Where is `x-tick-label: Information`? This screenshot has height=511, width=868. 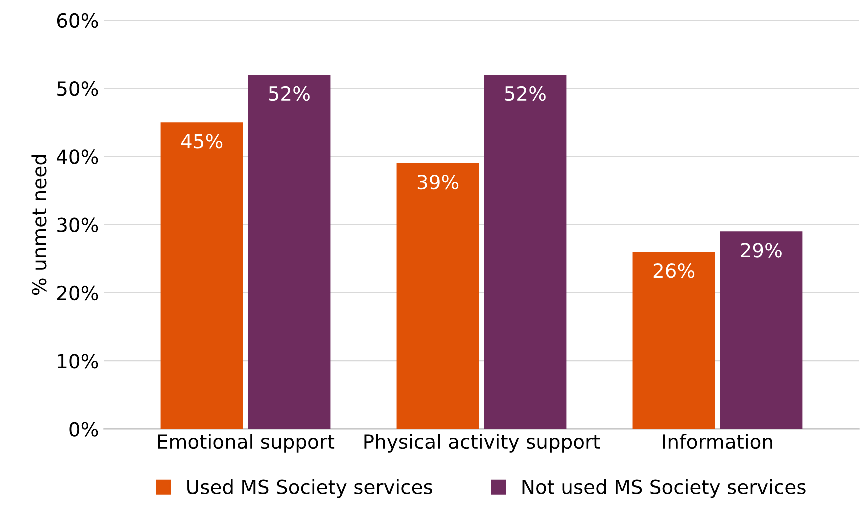 x-tick-label: Information is located at coordinates (717, 442).